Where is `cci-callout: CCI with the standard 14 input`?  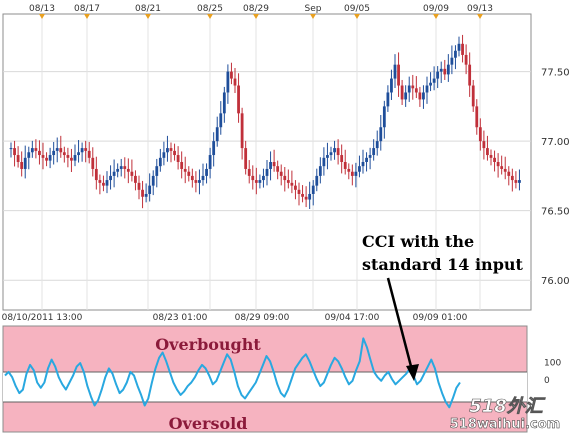
cci-callout: CCI with the standard 14 input is located at coordinates (443, 306).